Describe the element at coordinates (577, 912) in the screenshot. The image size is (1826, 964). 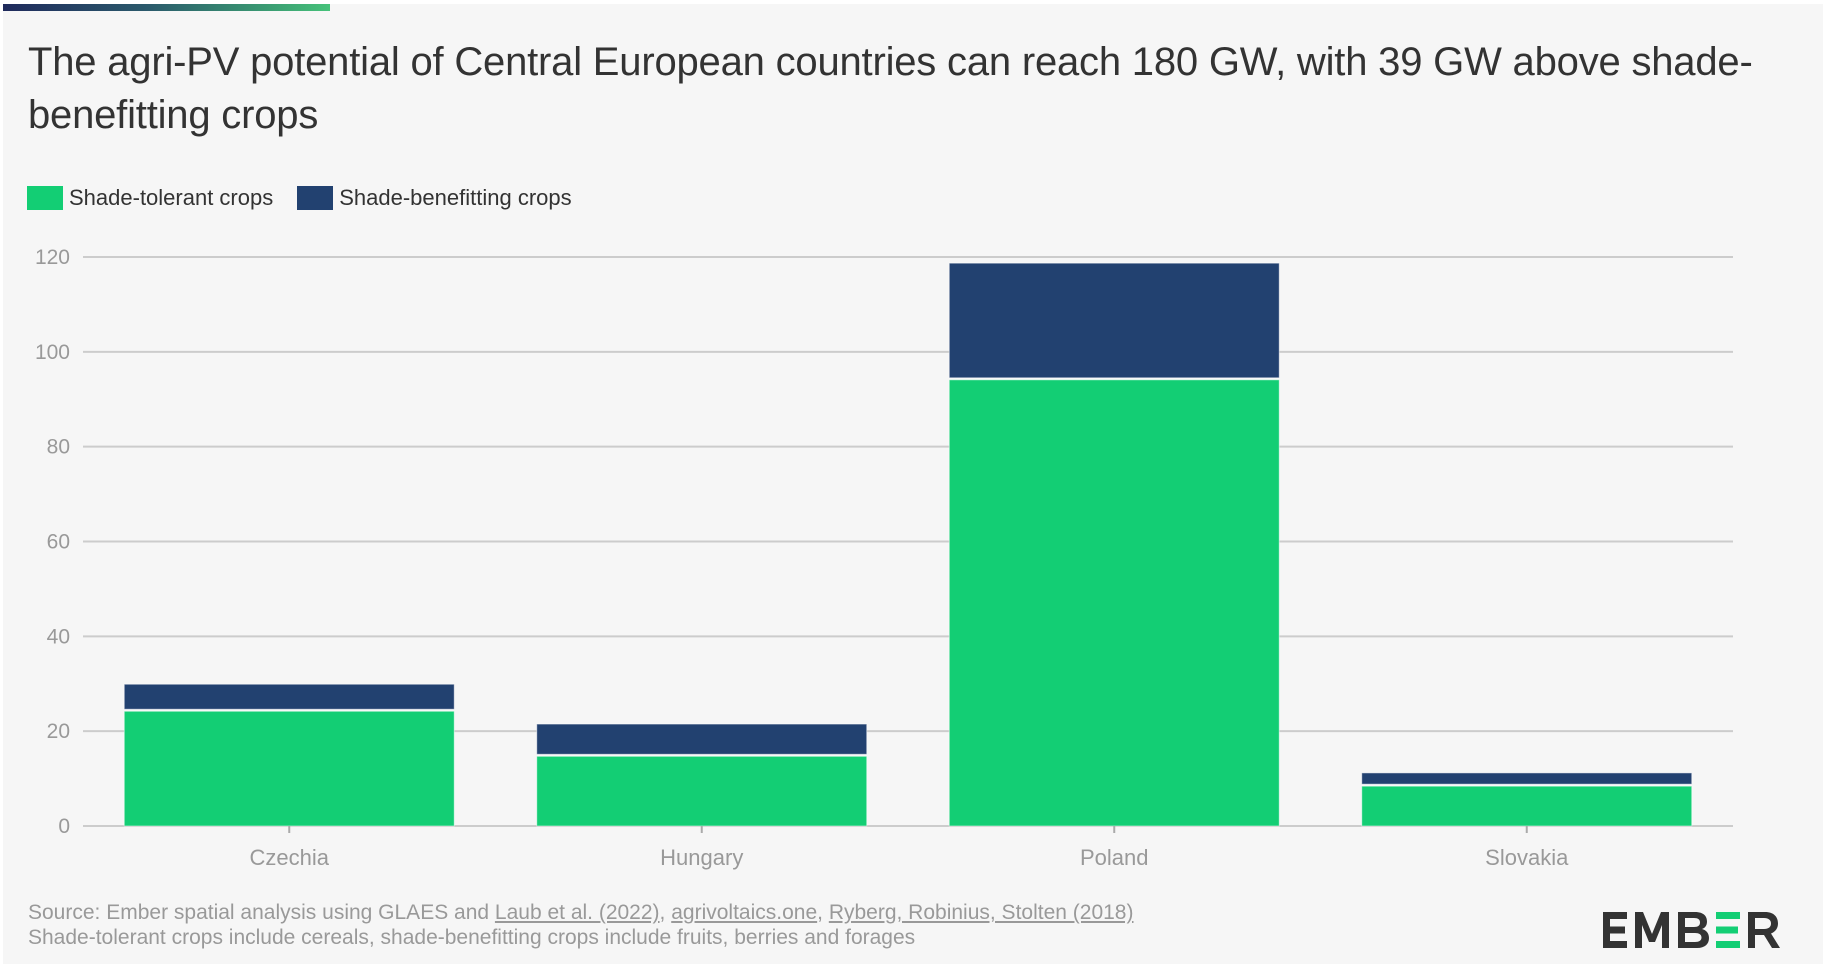
I see `source-link-laub: Laub et al. (2022)` at that location.